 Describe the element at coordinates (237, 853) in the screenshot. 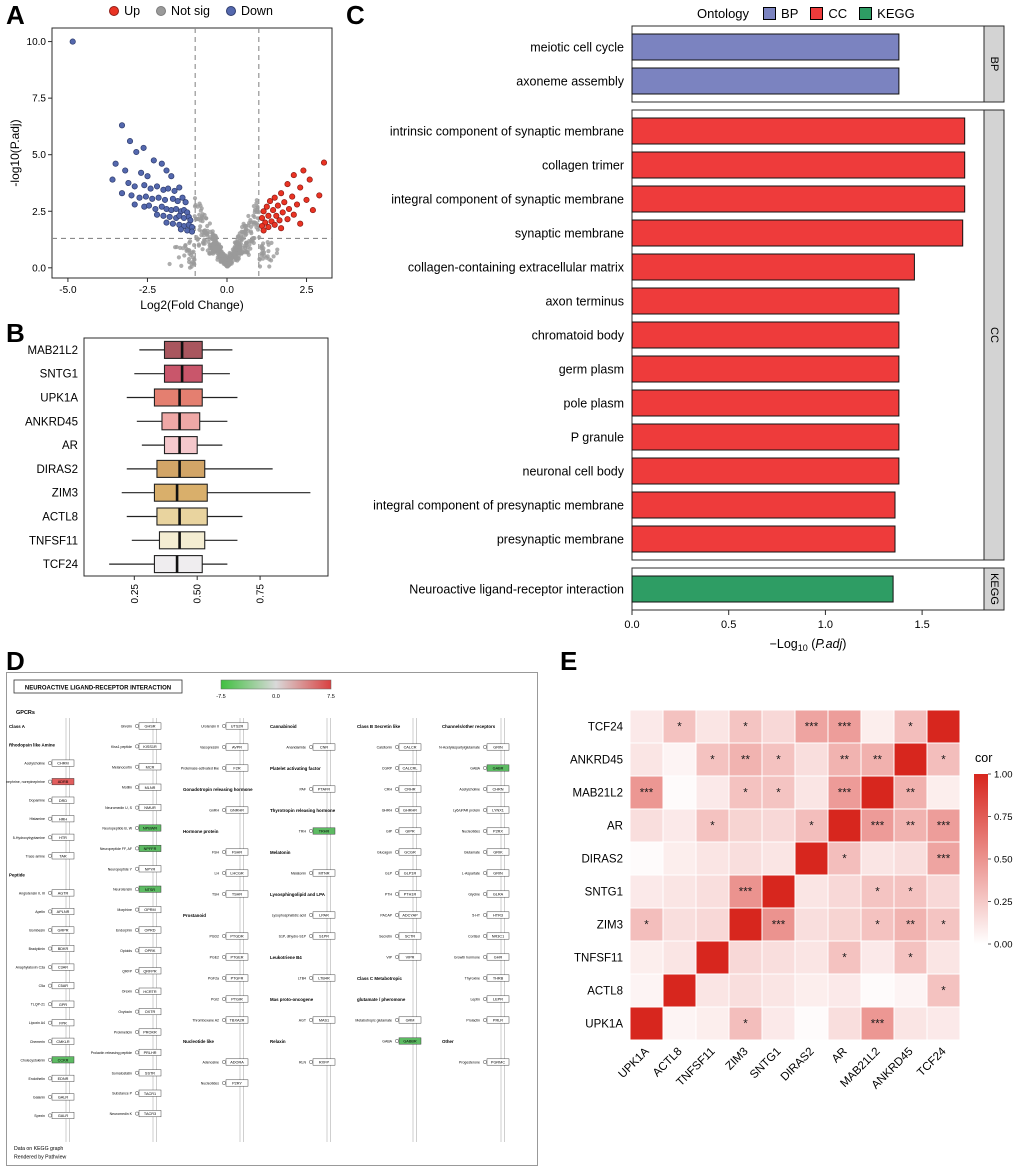

I see `svg-text: FSHR` at that location.